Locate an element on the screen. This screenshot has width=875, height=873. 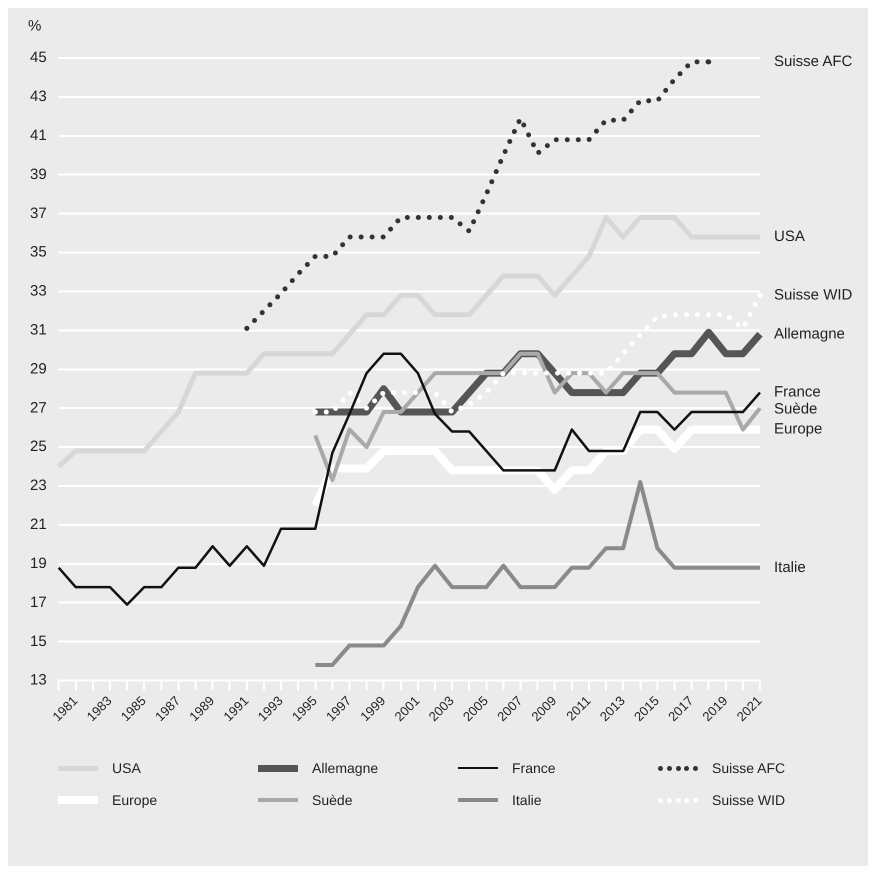
y-tick-label: 31 is located at coordinates (38, 329).